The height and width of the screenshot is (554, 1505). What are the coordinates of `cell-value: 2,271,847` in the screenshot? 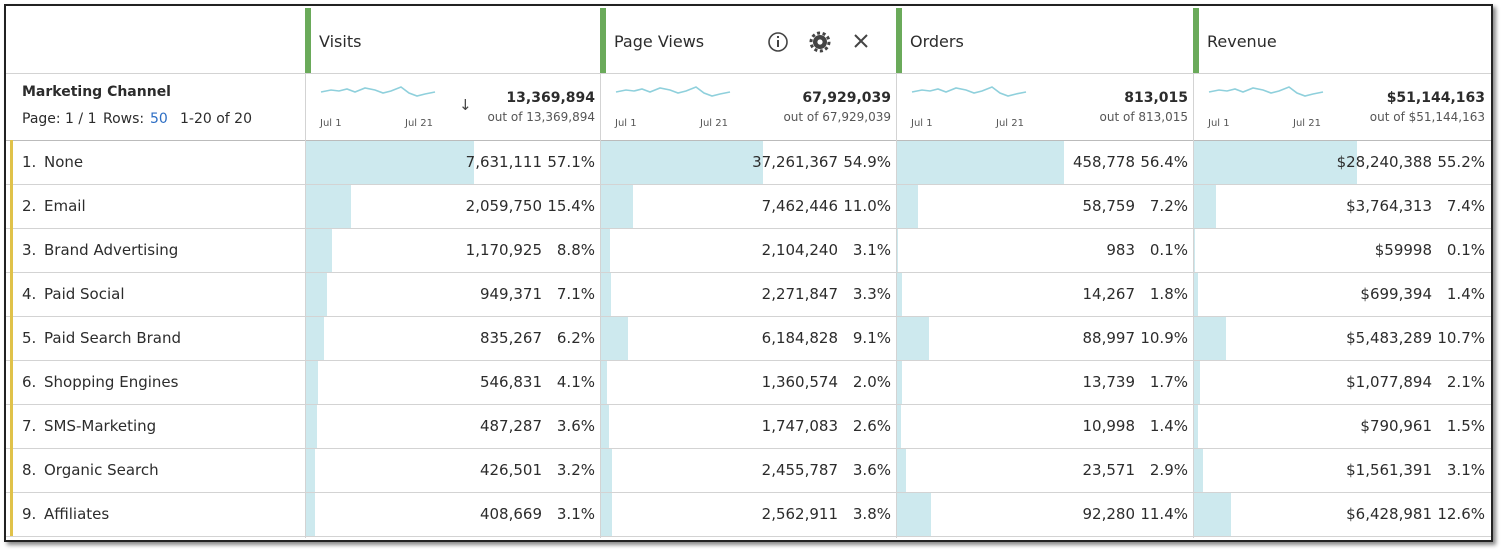 It's located at (799, 294).